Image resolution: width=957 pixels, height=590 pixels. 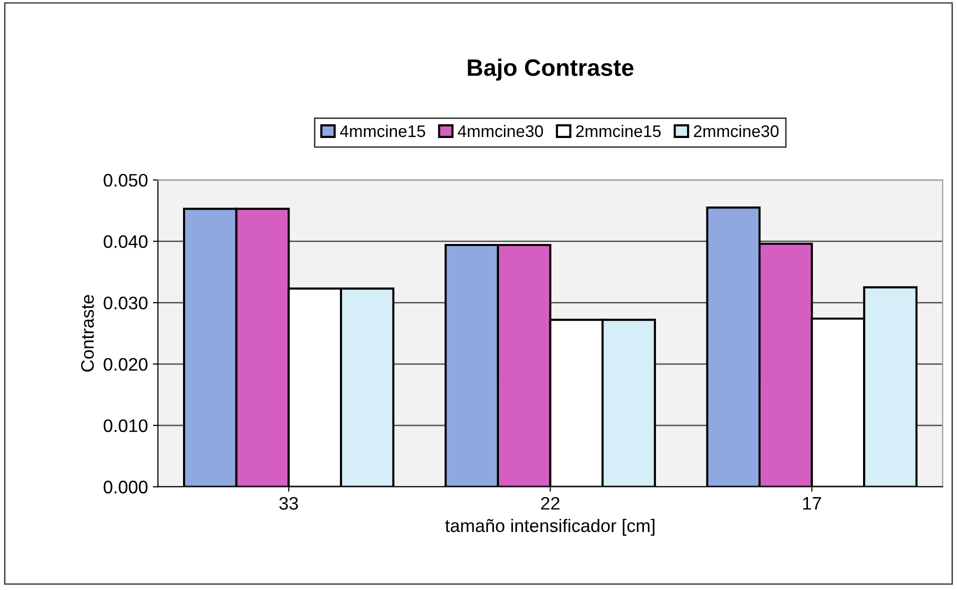 What do you see at coordinates (736, 131) in the screenshot?
I see `legend-label: 2mmcine30` at bounding box center [736, 131].